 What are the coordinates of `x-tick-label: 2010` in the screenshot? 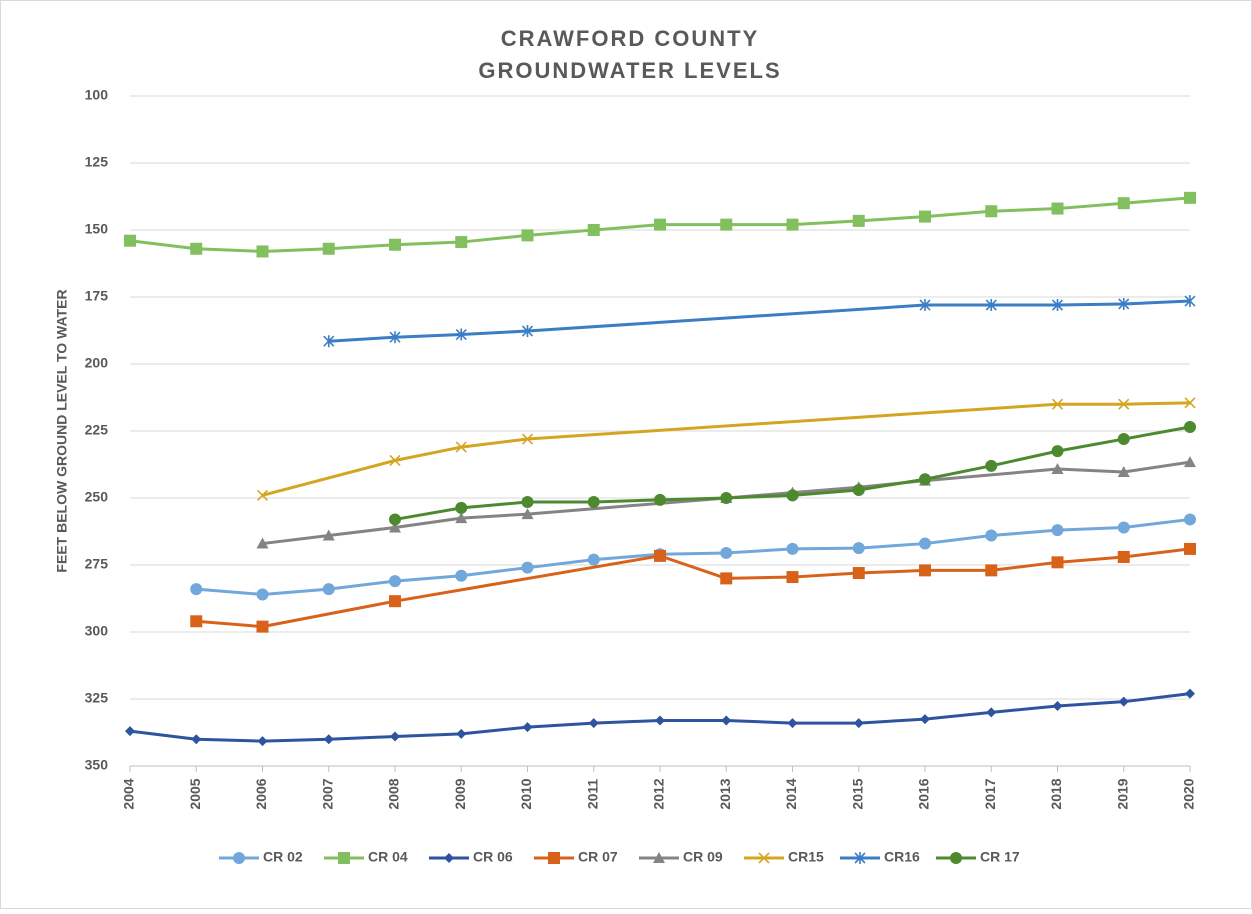 It's located at (526, 793).